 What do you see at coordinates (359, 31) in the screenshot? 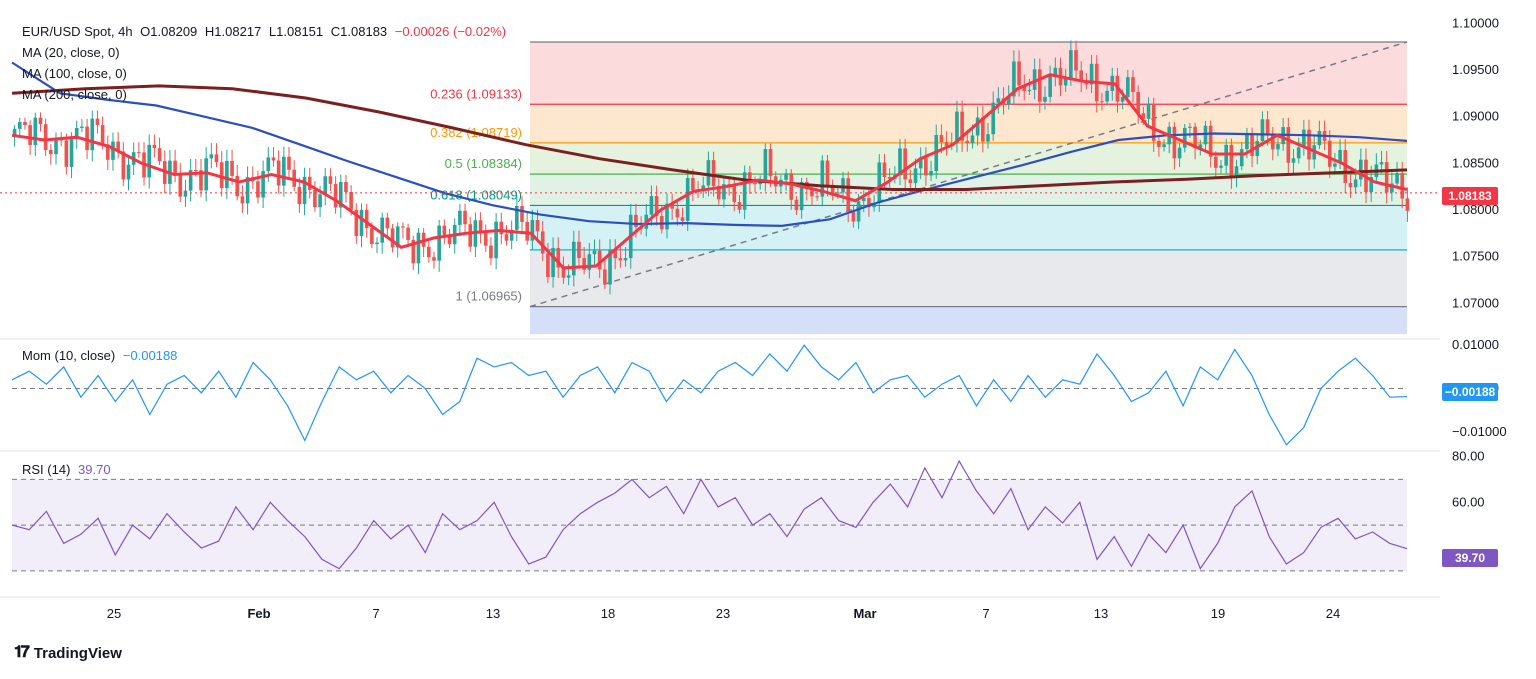
I see `ohlc-close: C1.08183` at bounding box center [359, 31].